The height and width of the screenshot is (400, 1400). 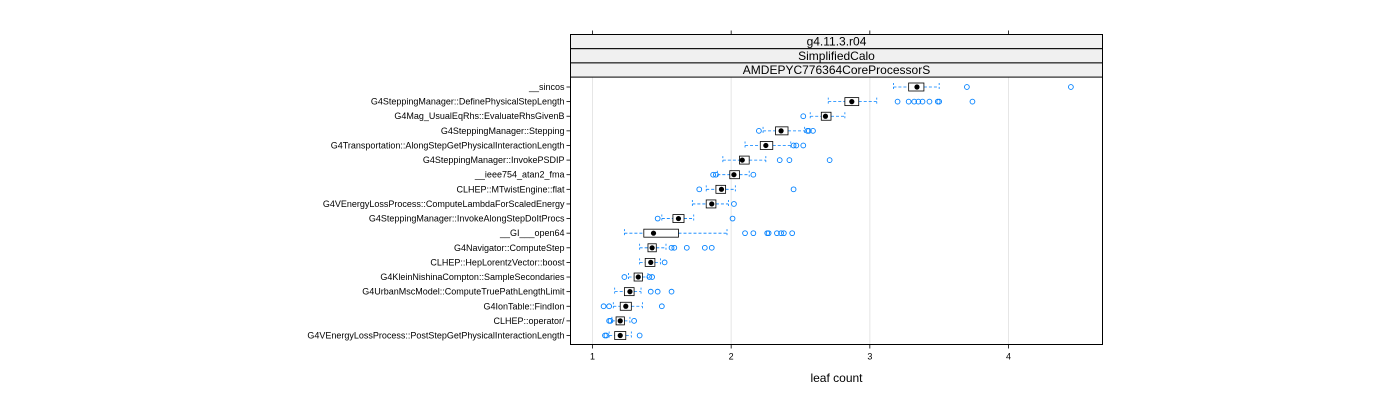 I want to click on y-tick-label: __sincos, so click(x=546, y=87).